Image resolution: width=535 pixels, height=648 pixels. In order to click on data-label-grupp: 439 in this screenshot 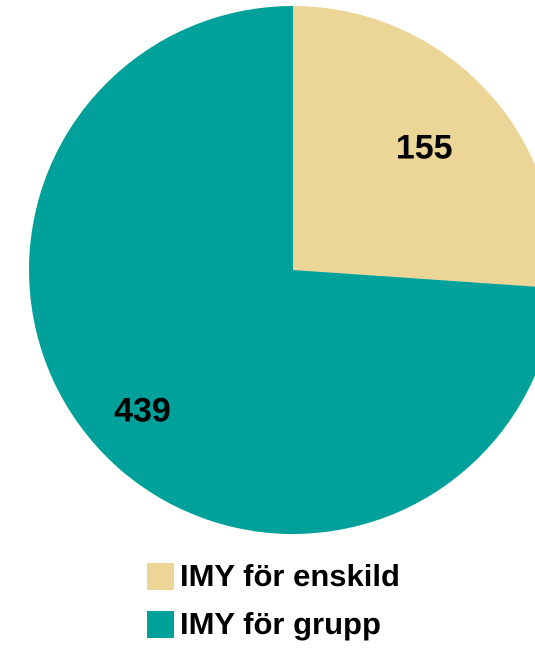, I will do `click(142, 411)`.